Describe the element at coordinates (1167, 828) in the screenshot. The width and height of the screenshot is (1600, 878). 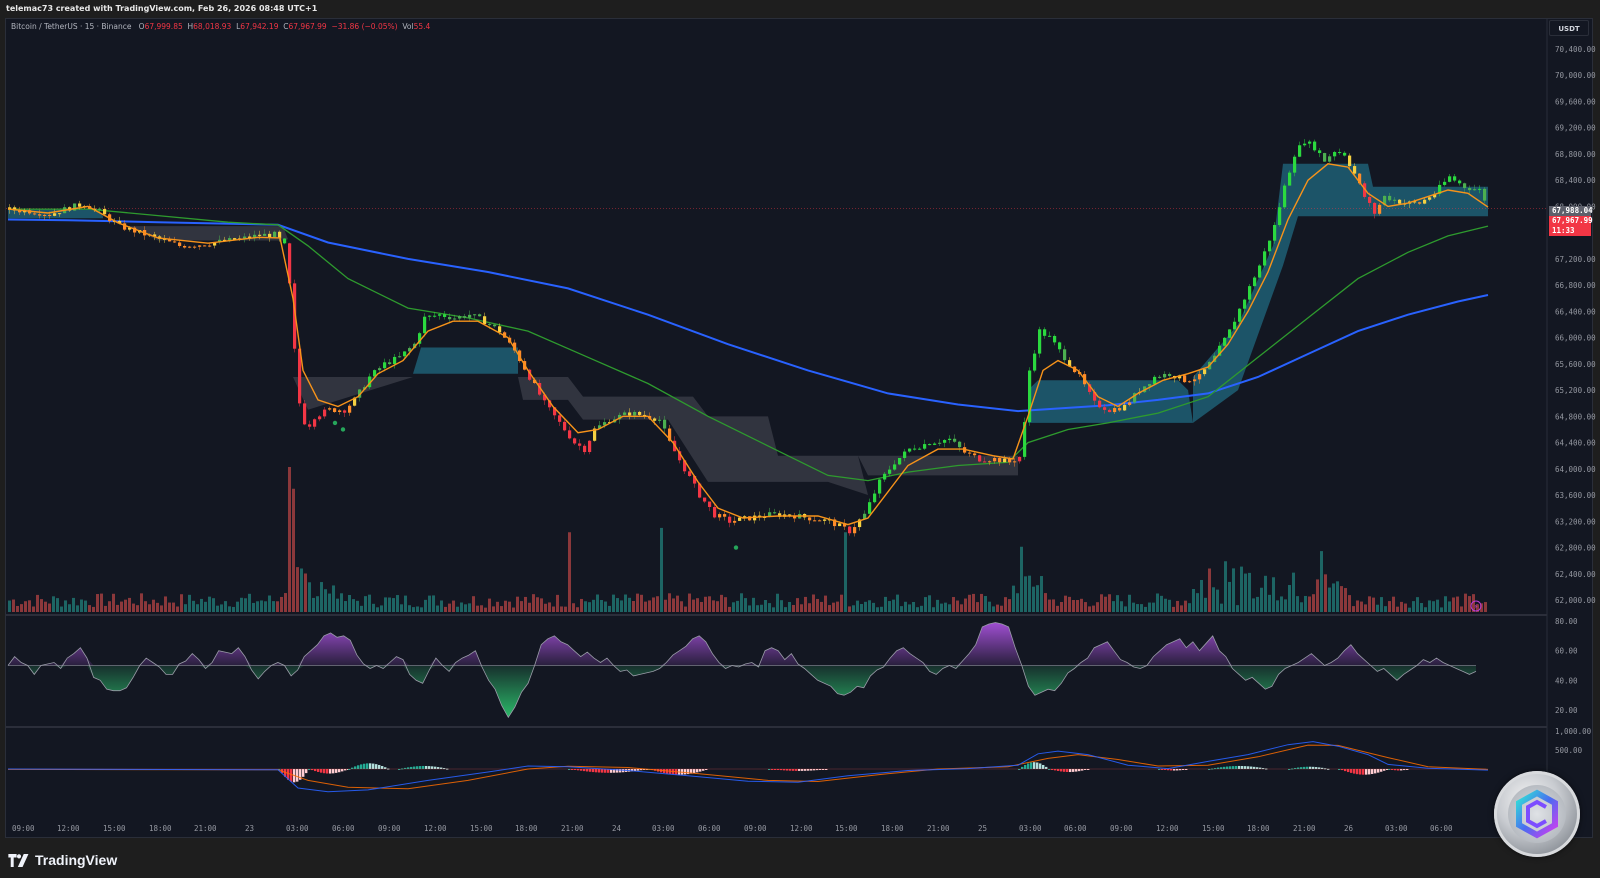
I see `time-axis-label: 12:00` at that location.